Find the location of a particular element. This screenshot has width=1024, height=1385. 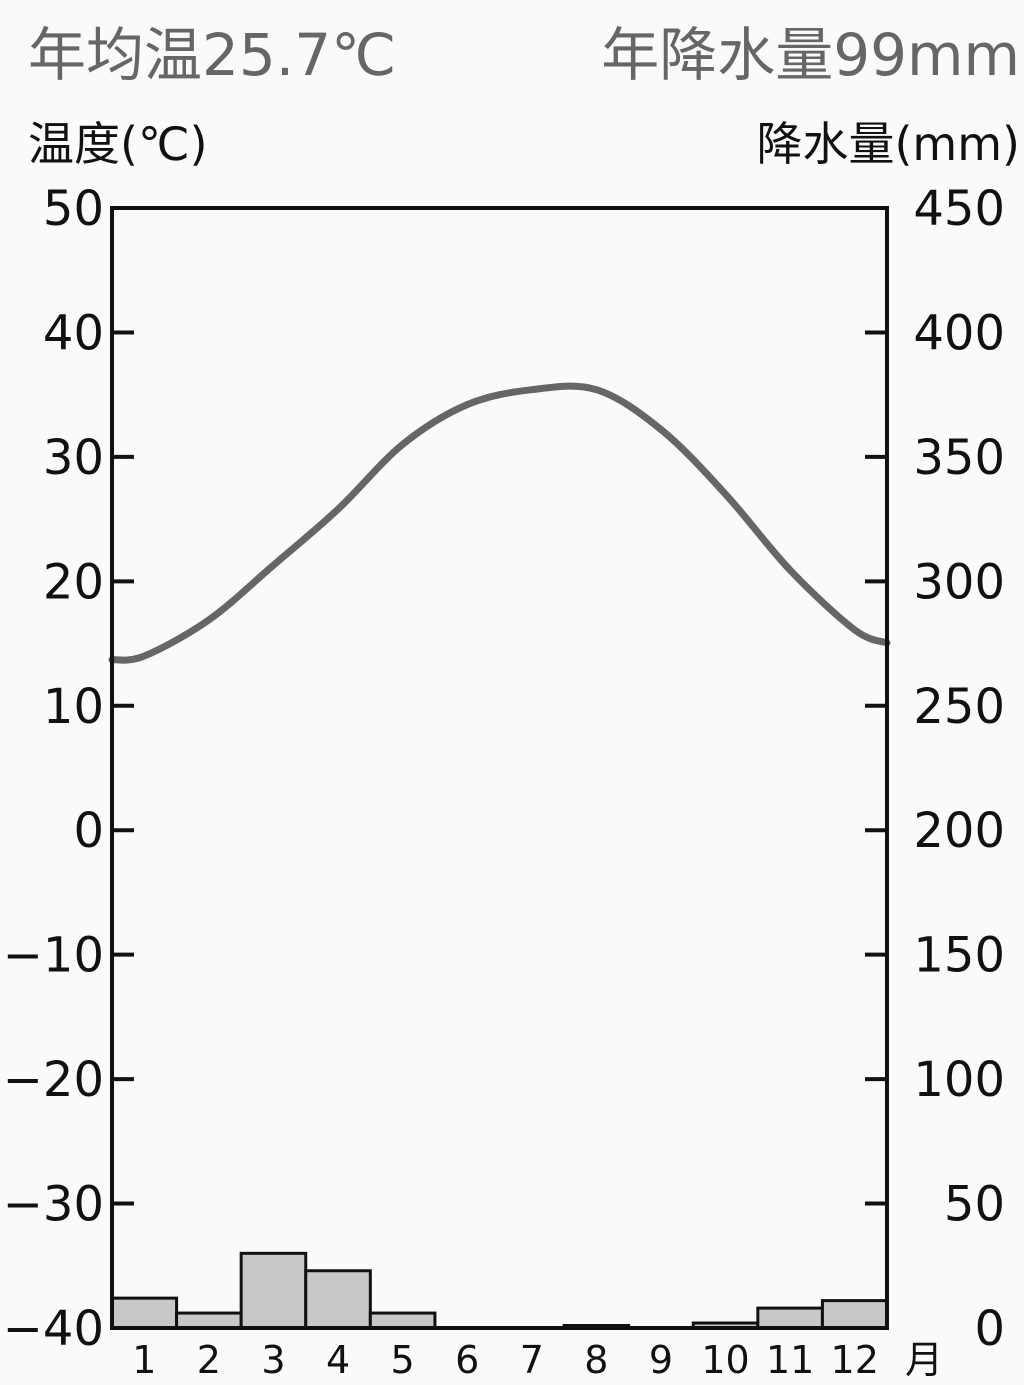

right-tick-label: 150 is located at coordinates (959, 956).